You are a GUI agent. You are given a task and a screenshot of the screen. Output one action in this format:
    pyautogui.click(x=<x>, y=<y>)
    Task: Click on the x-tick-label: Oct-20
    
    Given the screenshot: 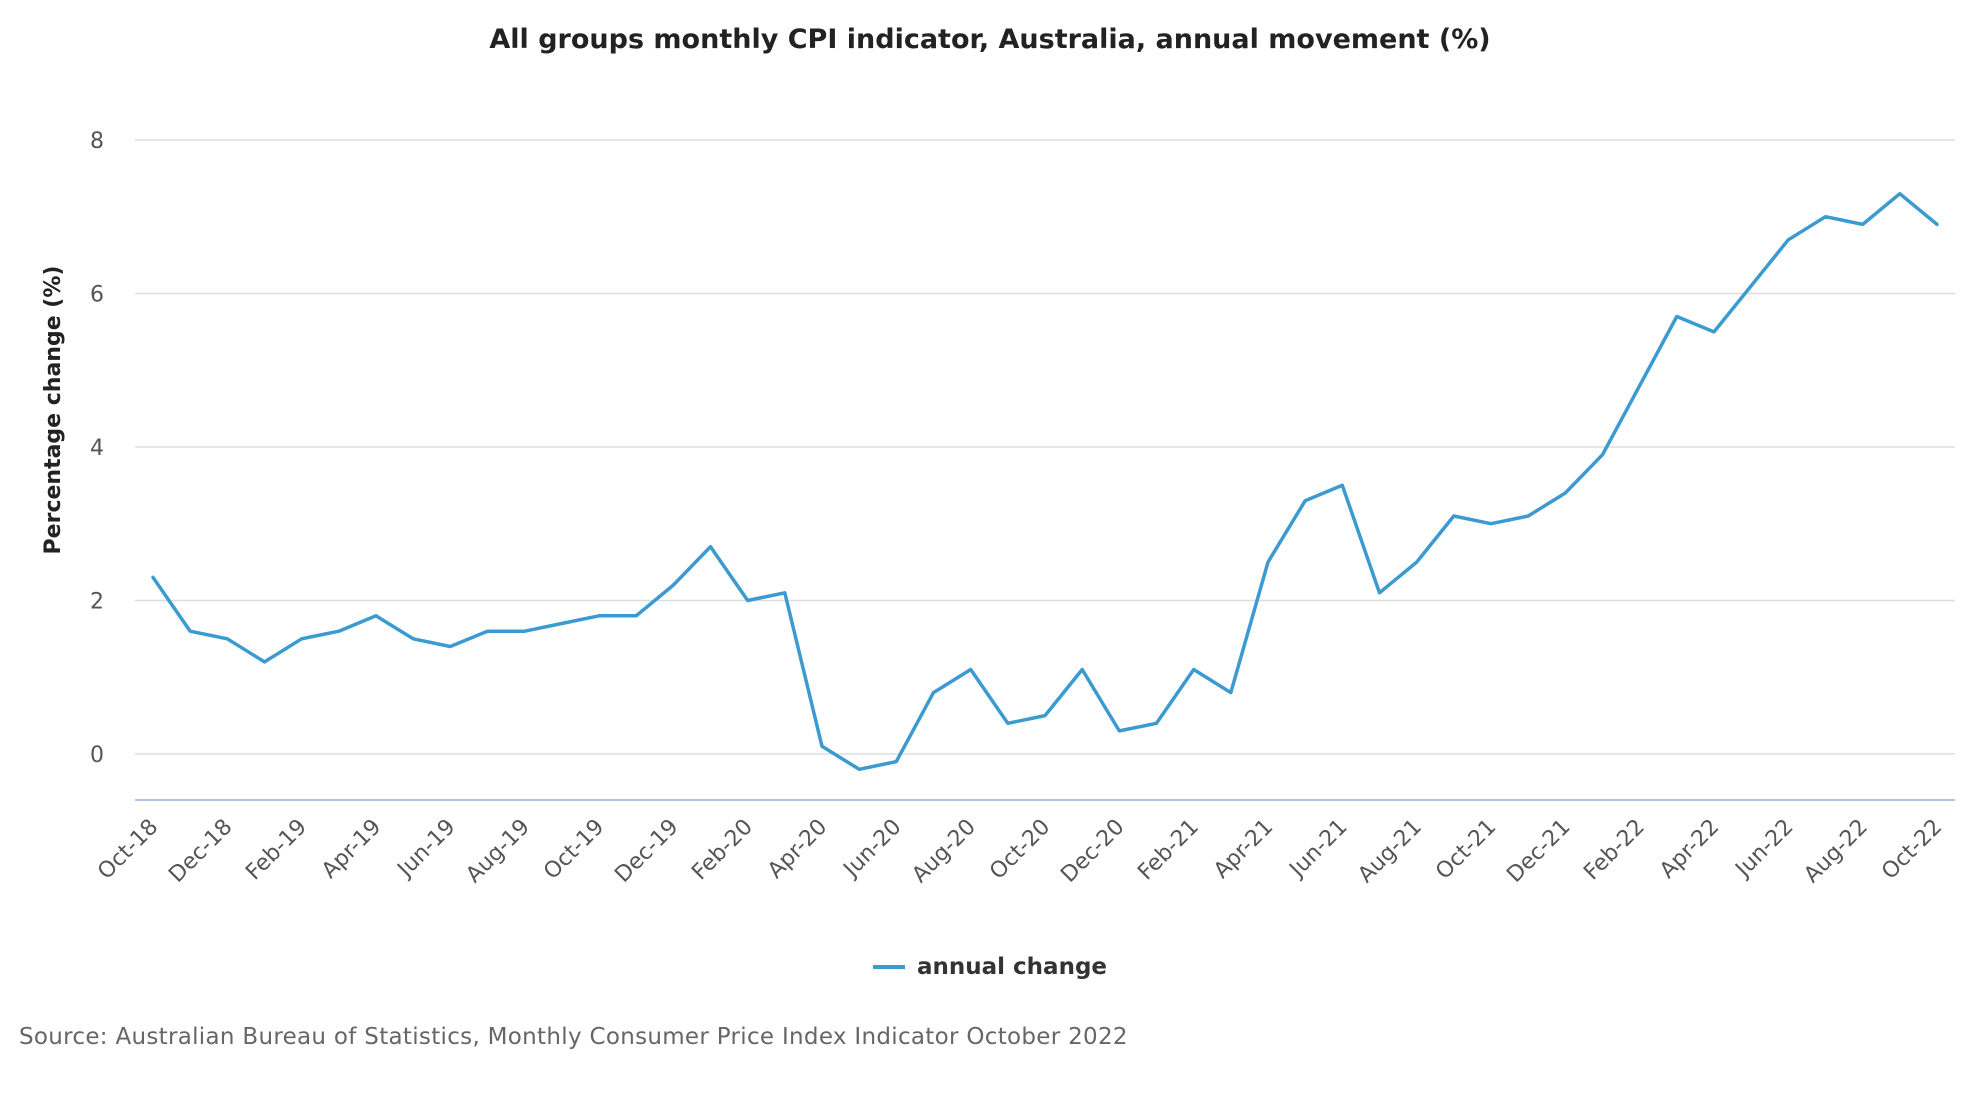 What is the action you would take?
    pyautogui.click(x=1020, y=850)
    